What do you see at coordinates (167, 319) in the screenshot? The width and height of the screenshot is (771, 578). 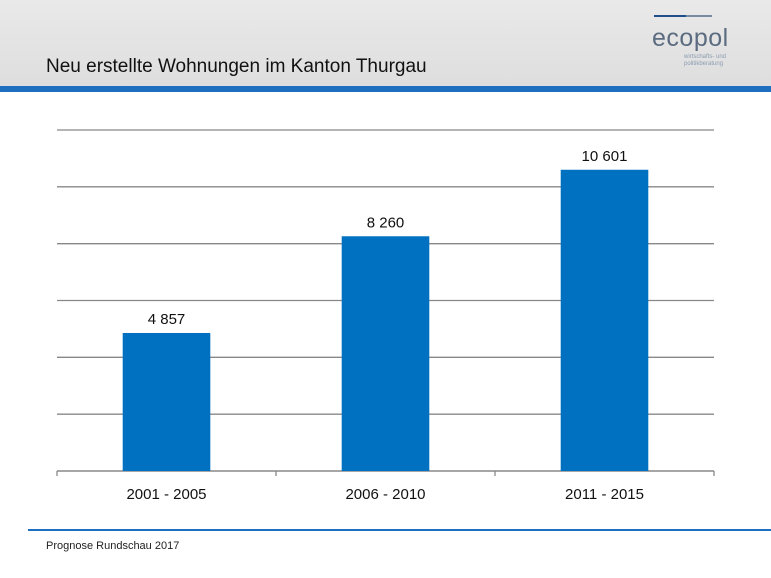 I see `bar-value-label: 4 857` at bounding box center [167, 319].